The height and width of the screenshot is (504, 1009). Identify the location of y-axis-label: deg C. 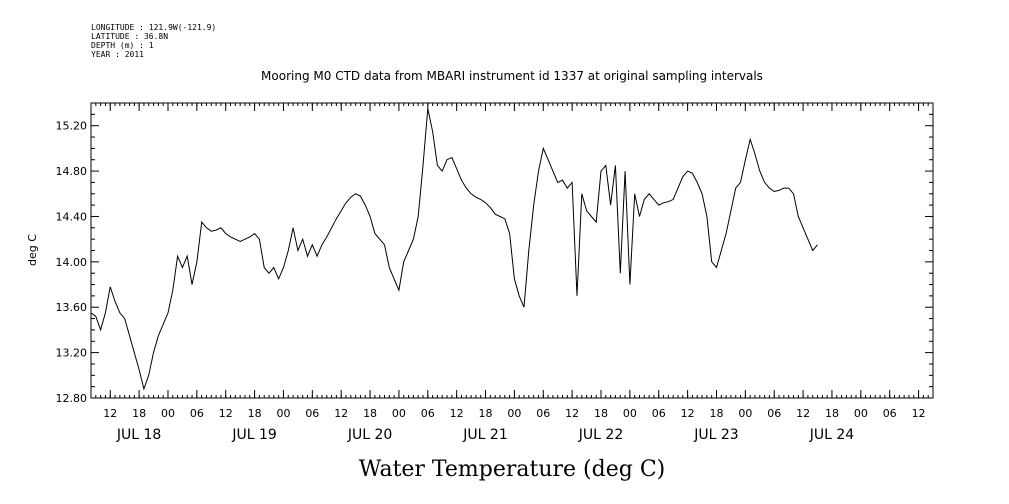
(32, 250).